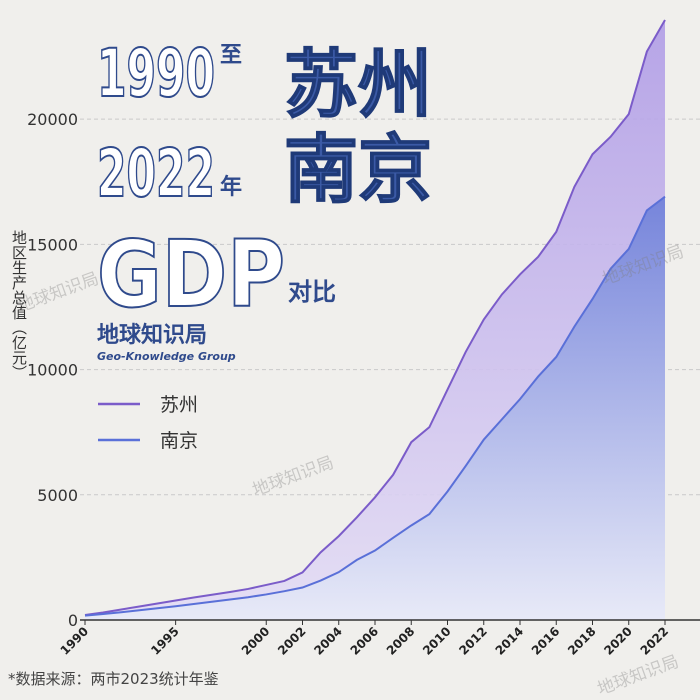  Describe the element at coordinates (113, 679) in the screenshot. I see `source: *数据来源：两市2023统计年鉴` at that location.